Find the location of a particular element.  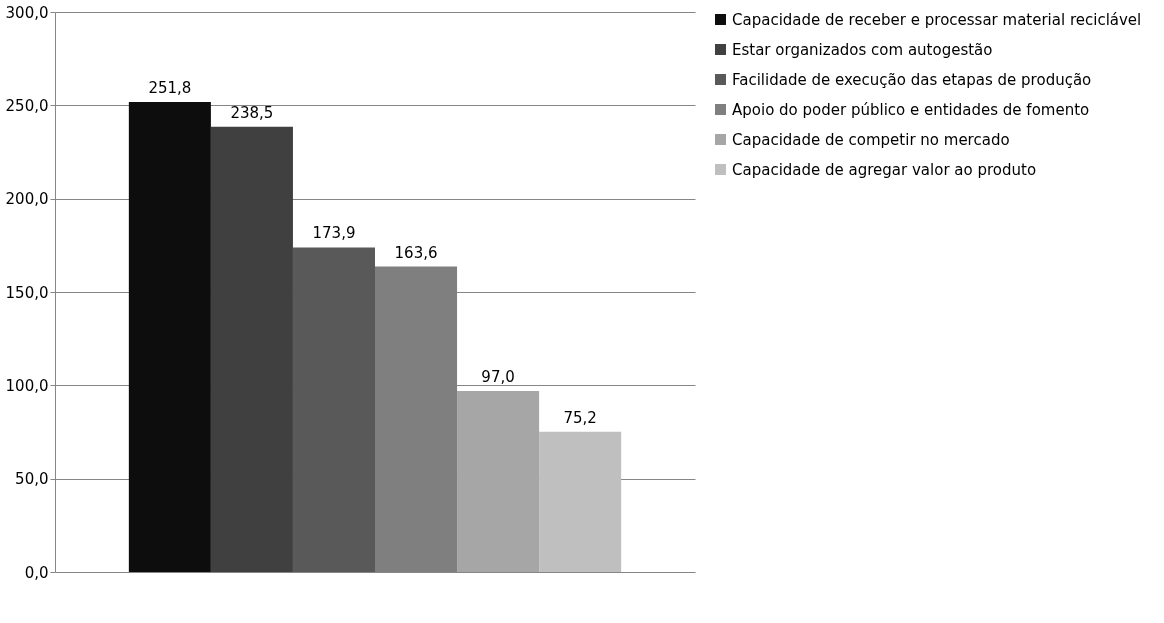

legend-label: Capacidade de agregar valor ao produto is located at coordinates (884, 169).